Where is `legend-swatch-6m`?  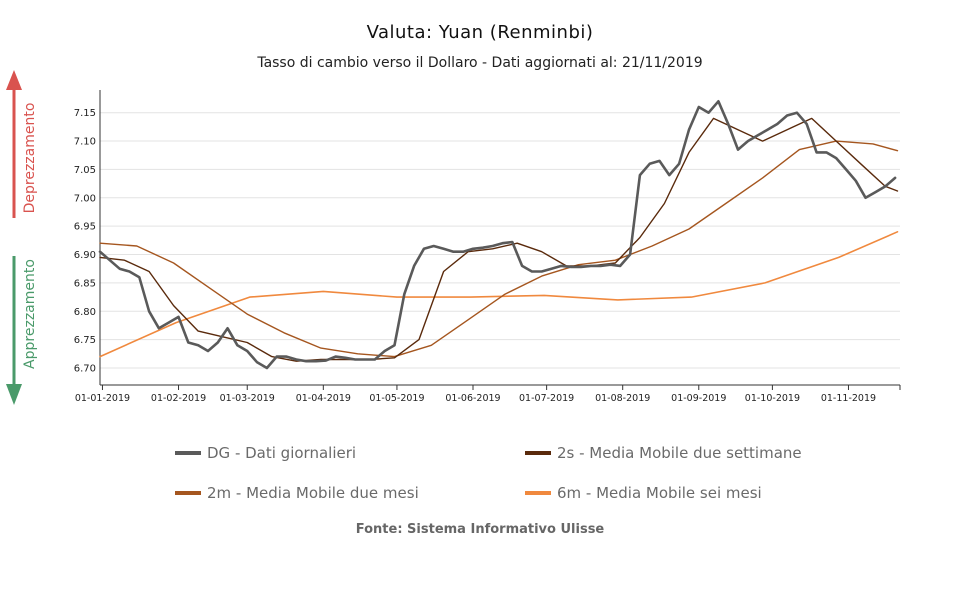
legend-swatch-6m is located at coordinates (538, 493).